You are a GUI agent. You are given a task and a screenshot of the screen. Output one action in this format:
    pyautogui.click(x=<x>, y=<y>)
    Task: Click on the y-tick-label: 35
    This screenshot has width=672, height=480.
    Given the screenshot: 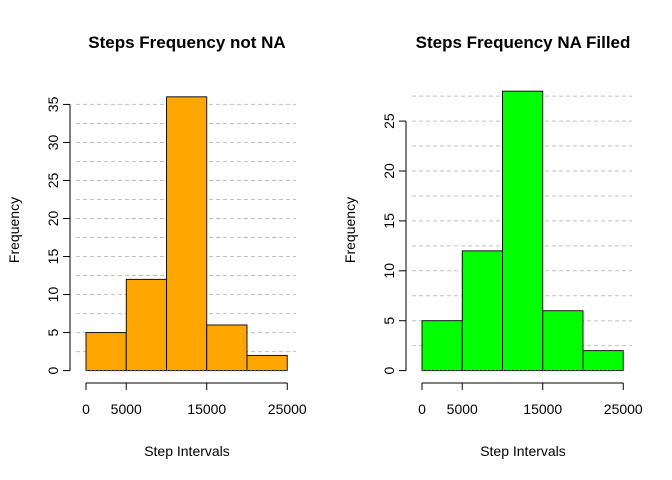 What is the action you would take?
    pyautogui.click(x=53, y=104)
    